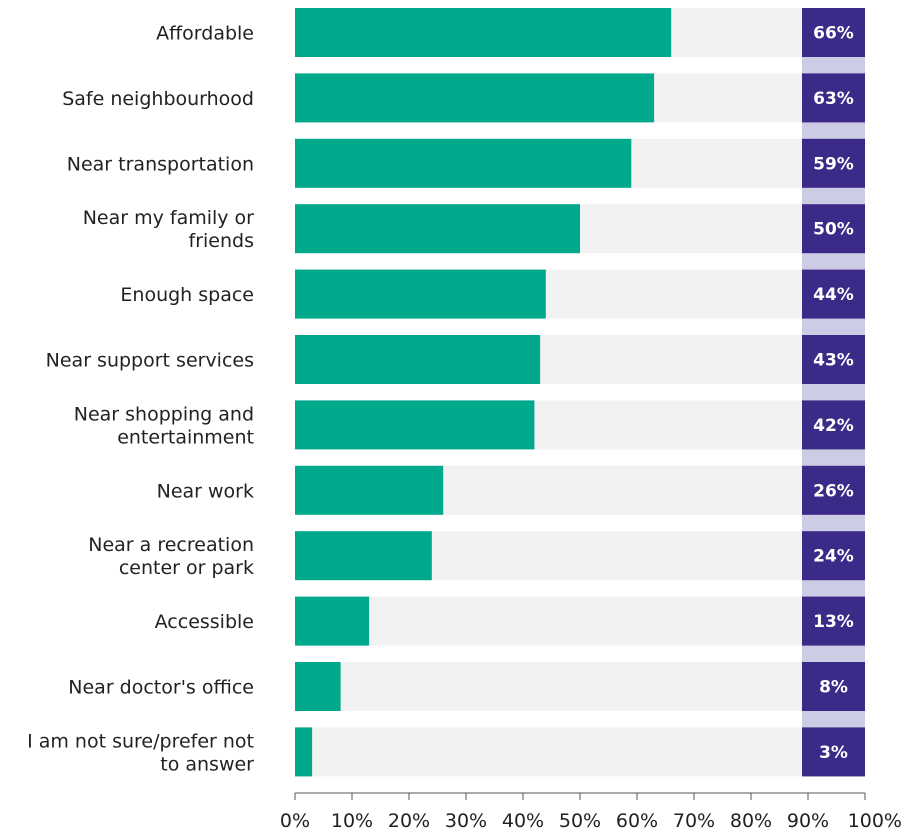 The height and width of the screenshot is (835, 916). I want to click on value-label: 42%, so click(833, 426).